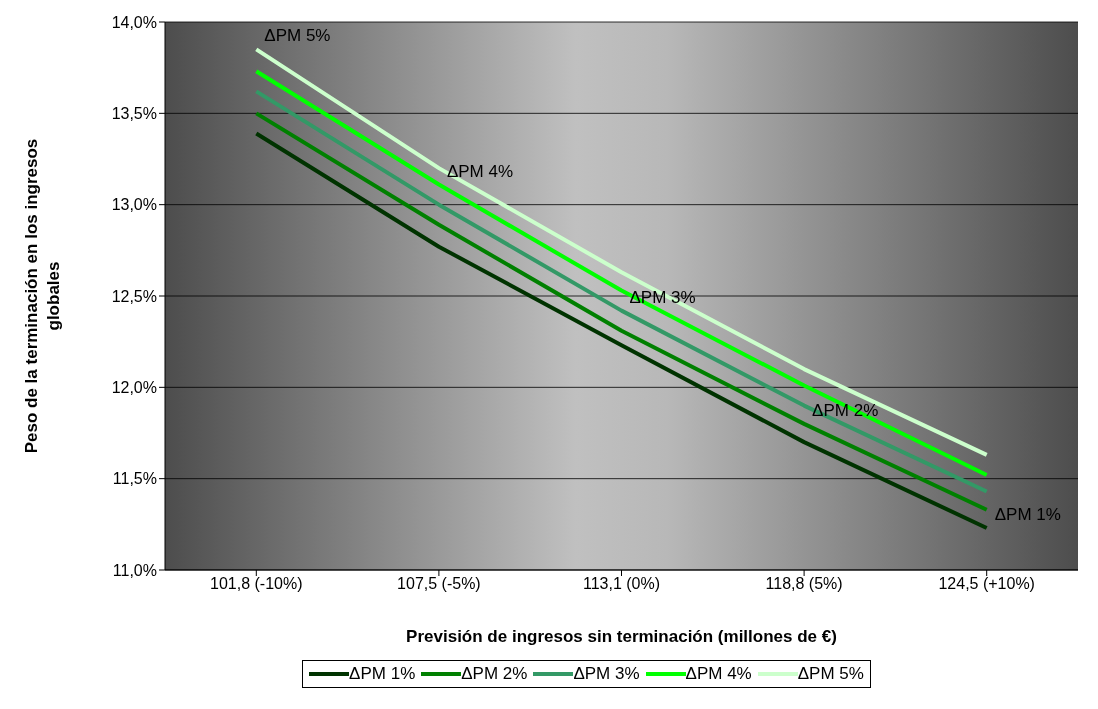  What do you see at coordinates (621, 636) in the screenshot?
I see `x-axis-title: Previsión de ingresos sin terminación (millones de €)` at bounding box center [621, 636].